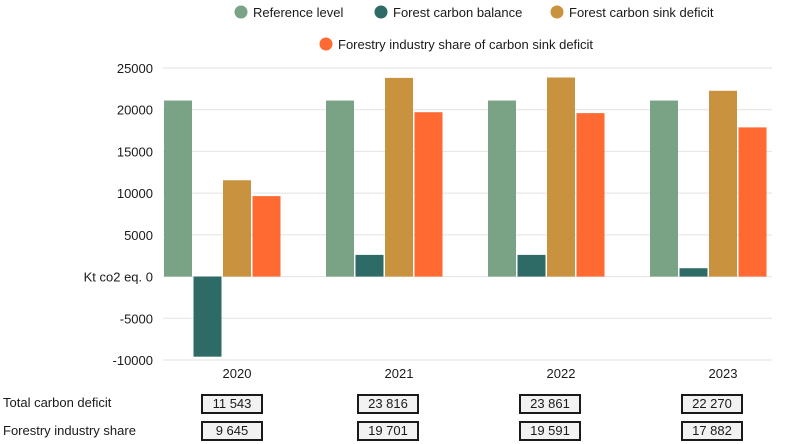  I want to click on bar-2022-reference-level, so click(502, 188).